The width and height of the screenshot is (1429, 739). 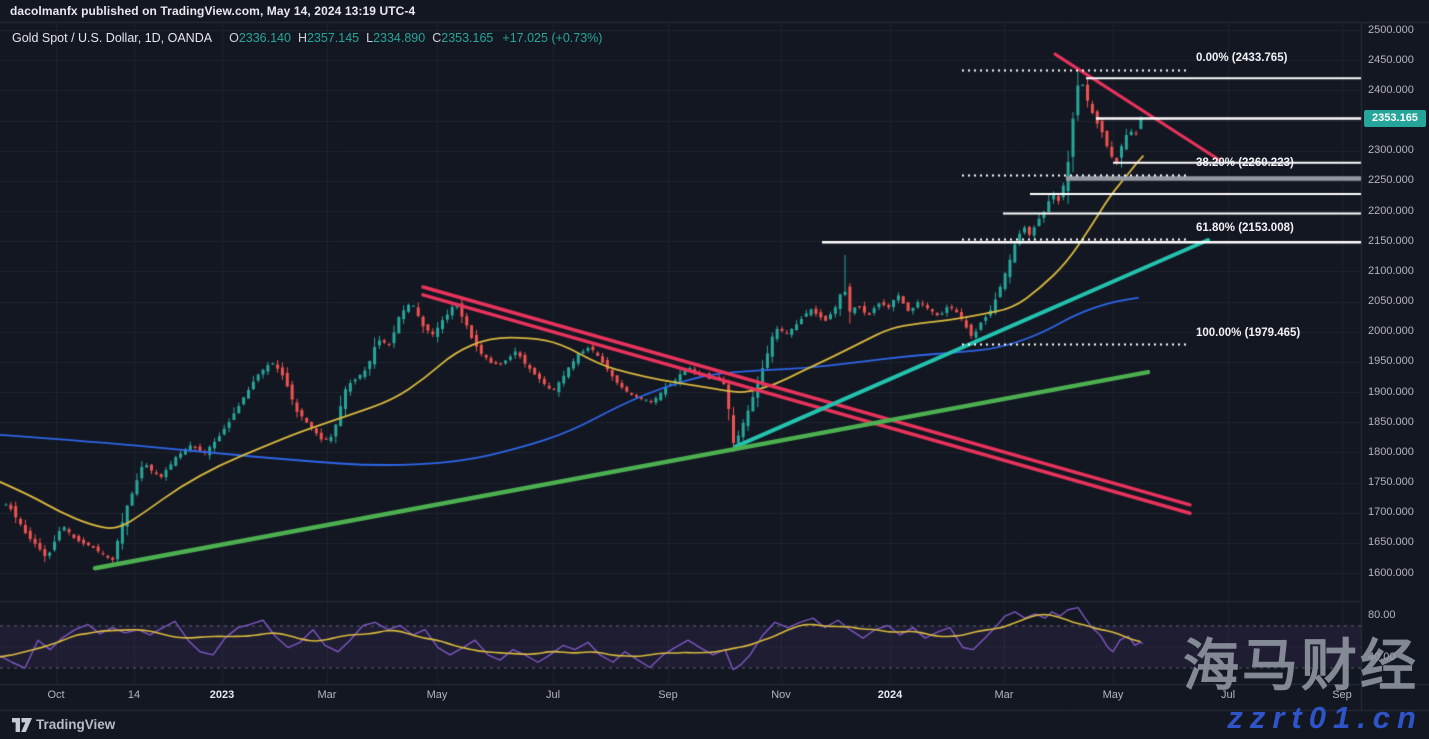 I want to click on time-axis-label: Oct, so click(x=56, y=695).